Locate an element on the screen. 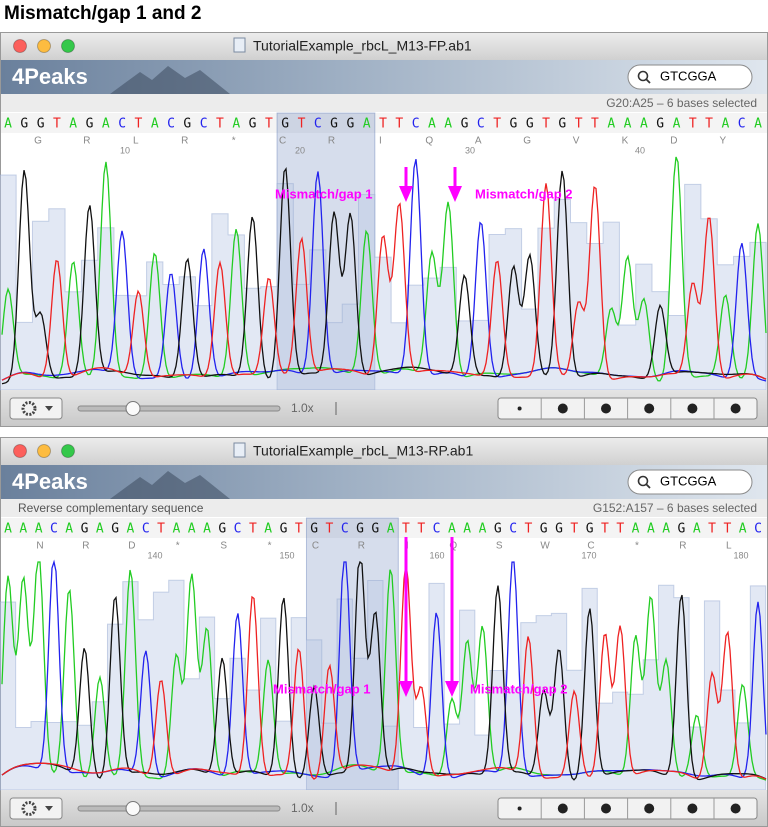  position-number: 20 is located at coordinates (300, 150).